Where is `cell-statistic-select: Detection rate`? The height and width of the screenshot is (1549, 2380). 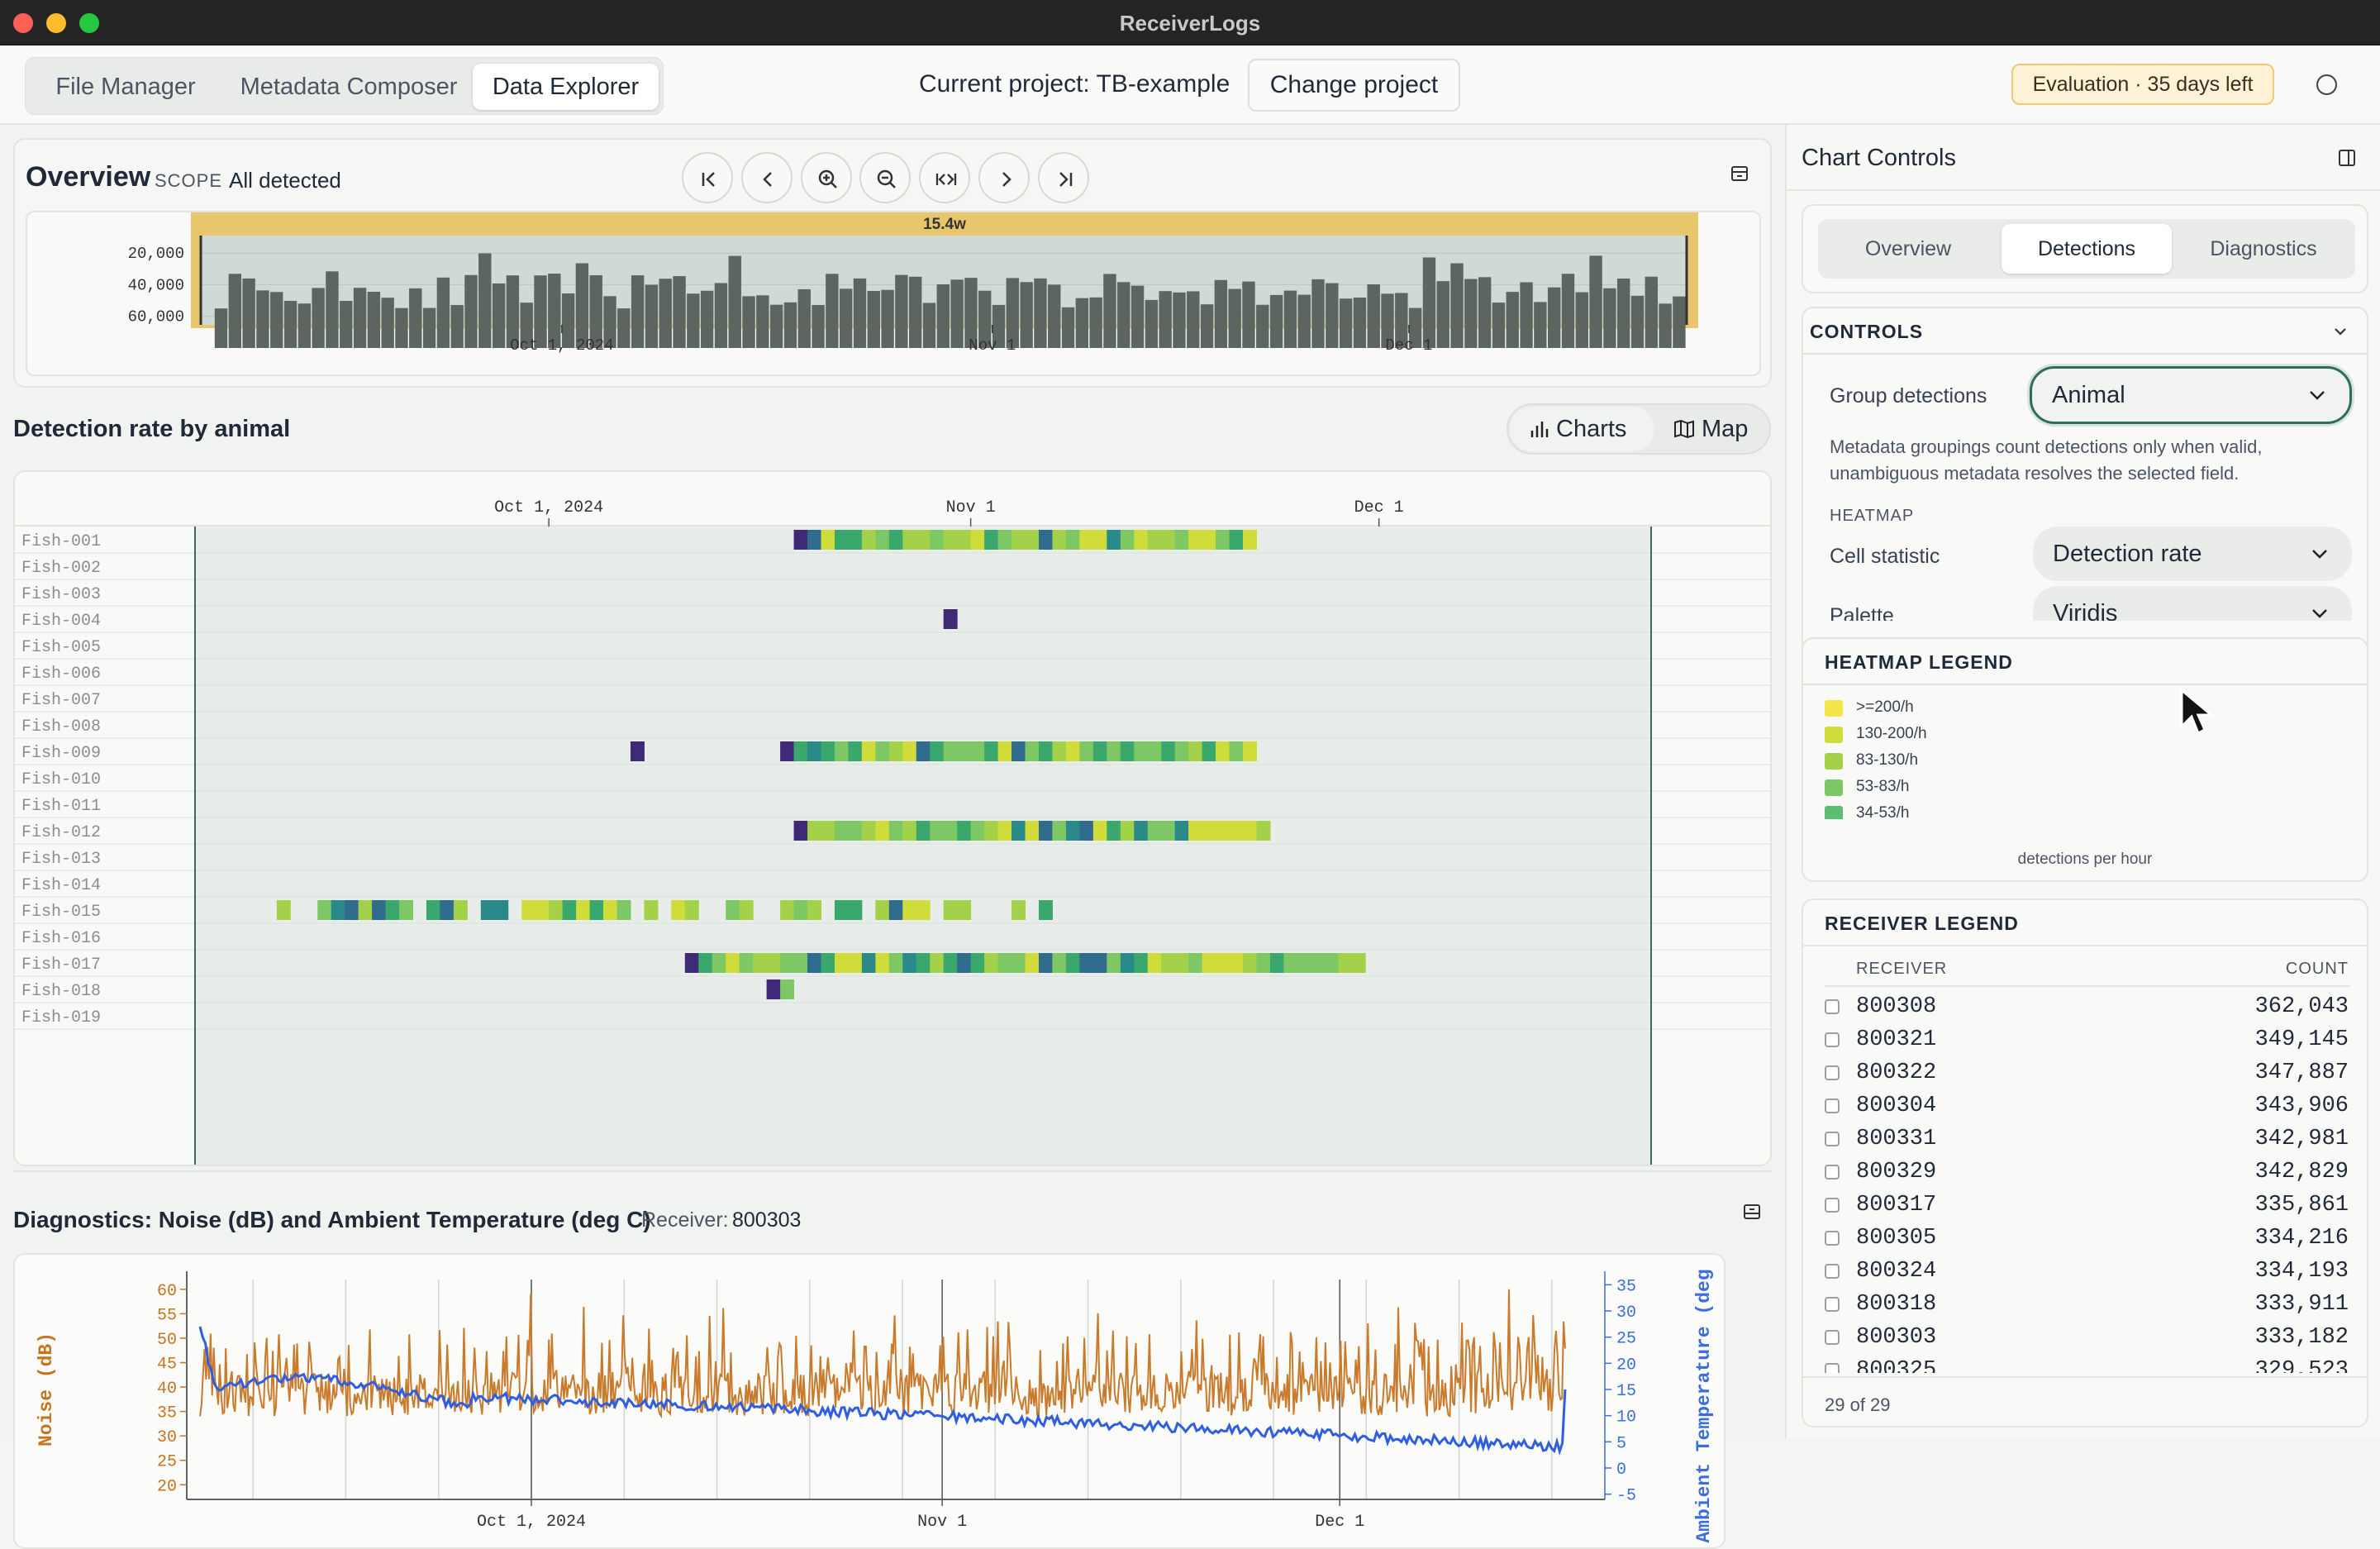
cell-statistic-select: Detection rate is located at coordinates (2192, 554).